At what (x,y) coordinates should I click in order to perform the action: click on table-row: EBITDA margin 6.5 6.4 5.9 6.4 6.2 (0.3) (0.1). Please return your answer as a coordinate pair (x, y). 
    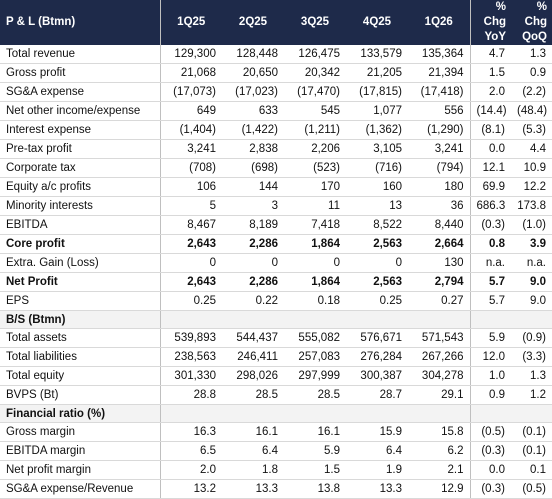
    Looking at the image, I should click on (276, 451).